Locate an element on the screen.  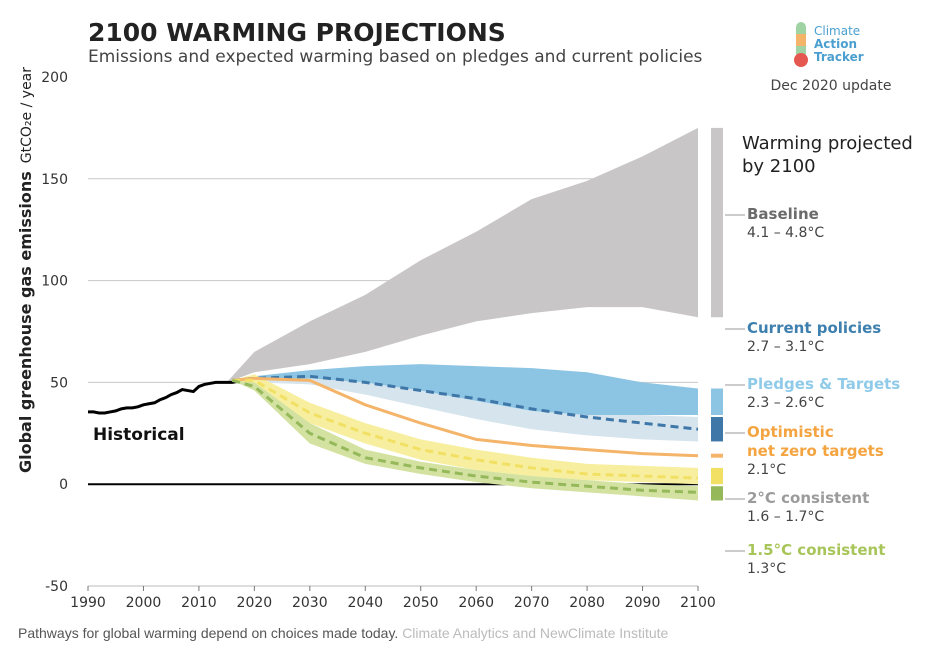
logo-text: Action is located at coordinates (835, 44).